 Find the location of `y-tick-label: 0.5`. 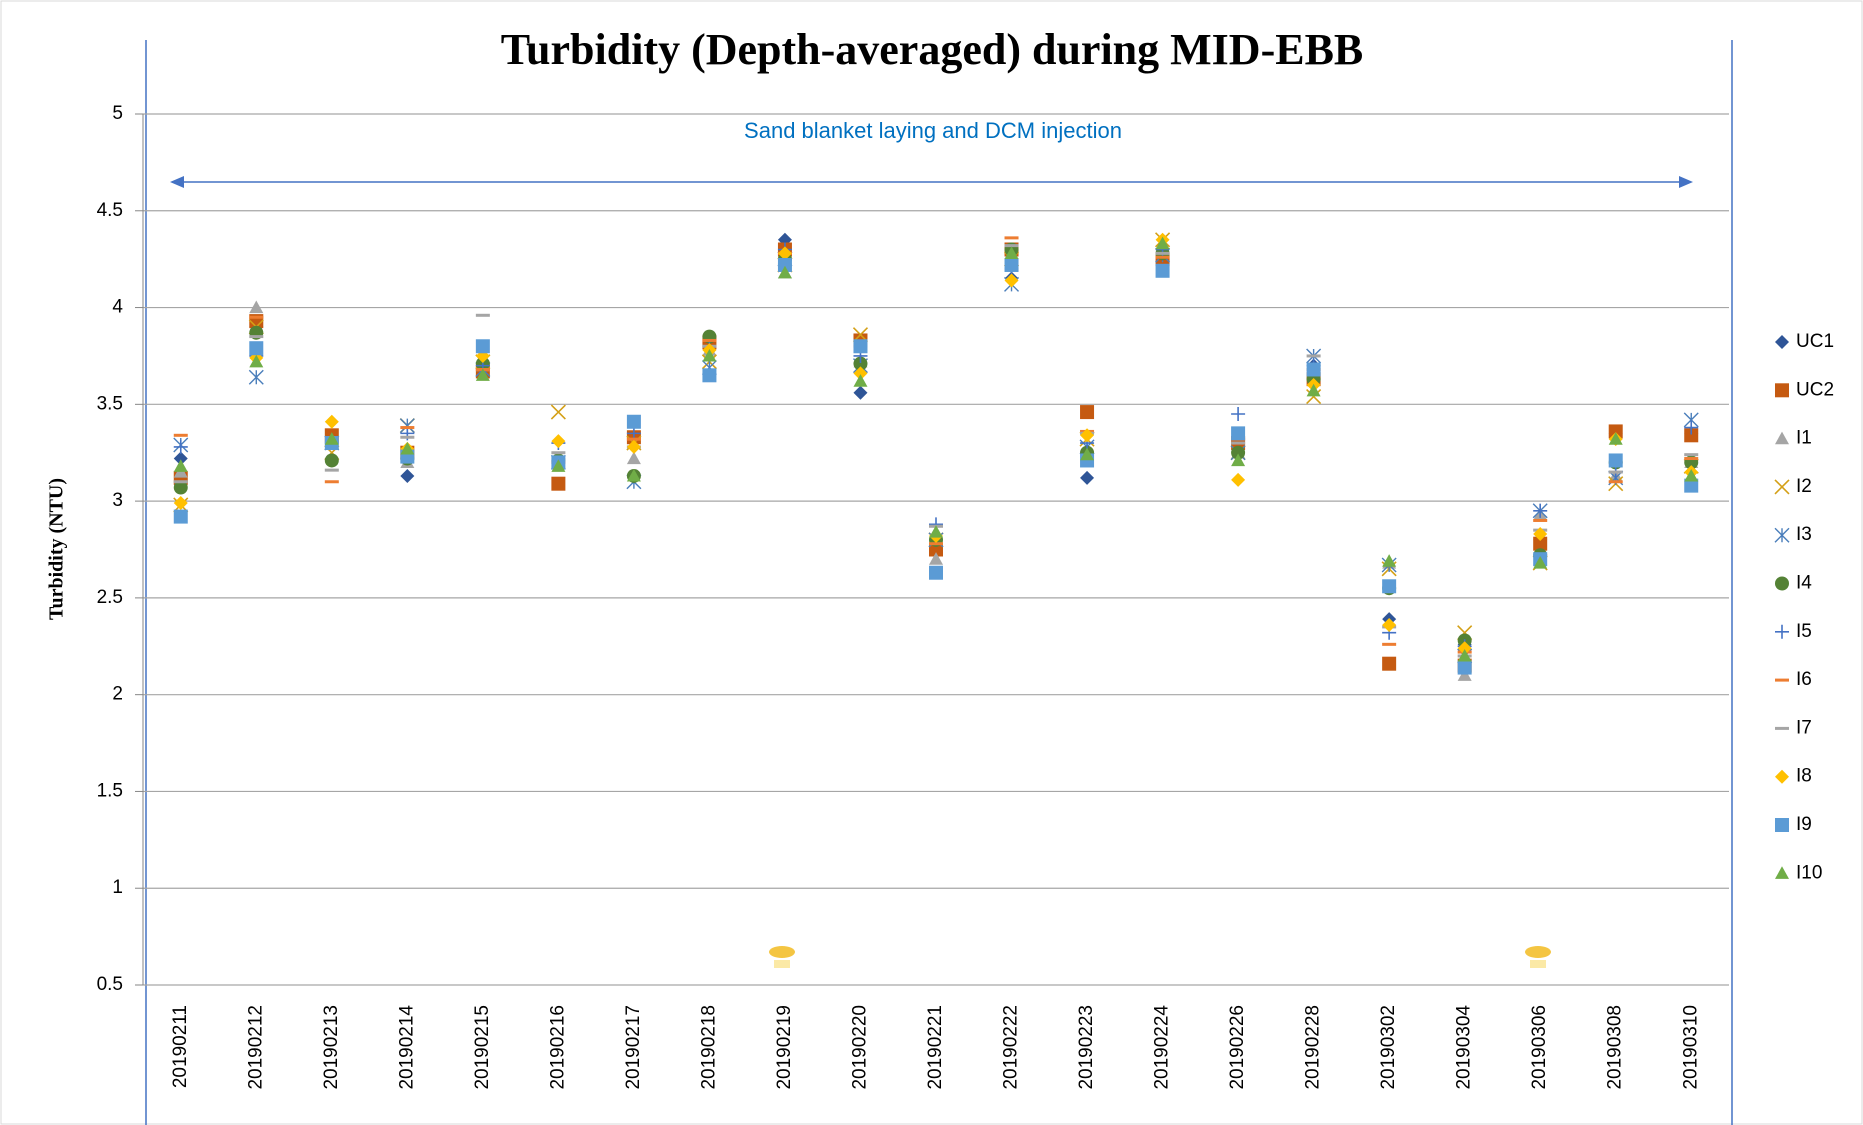

y-tick-label: 0.5 is located at coordinates (110, 984).